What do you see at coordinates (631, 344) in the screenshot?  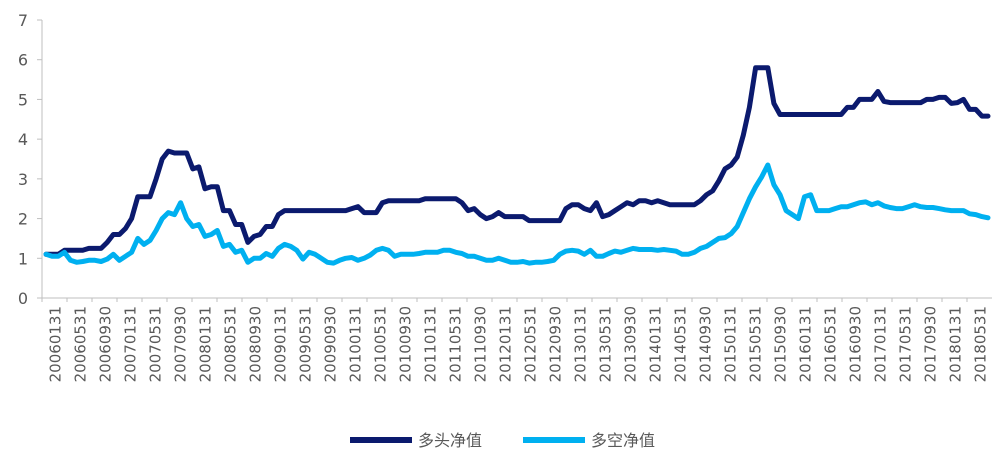 I see `x-tick-label: 20130930` at bounding box center [631, 344].